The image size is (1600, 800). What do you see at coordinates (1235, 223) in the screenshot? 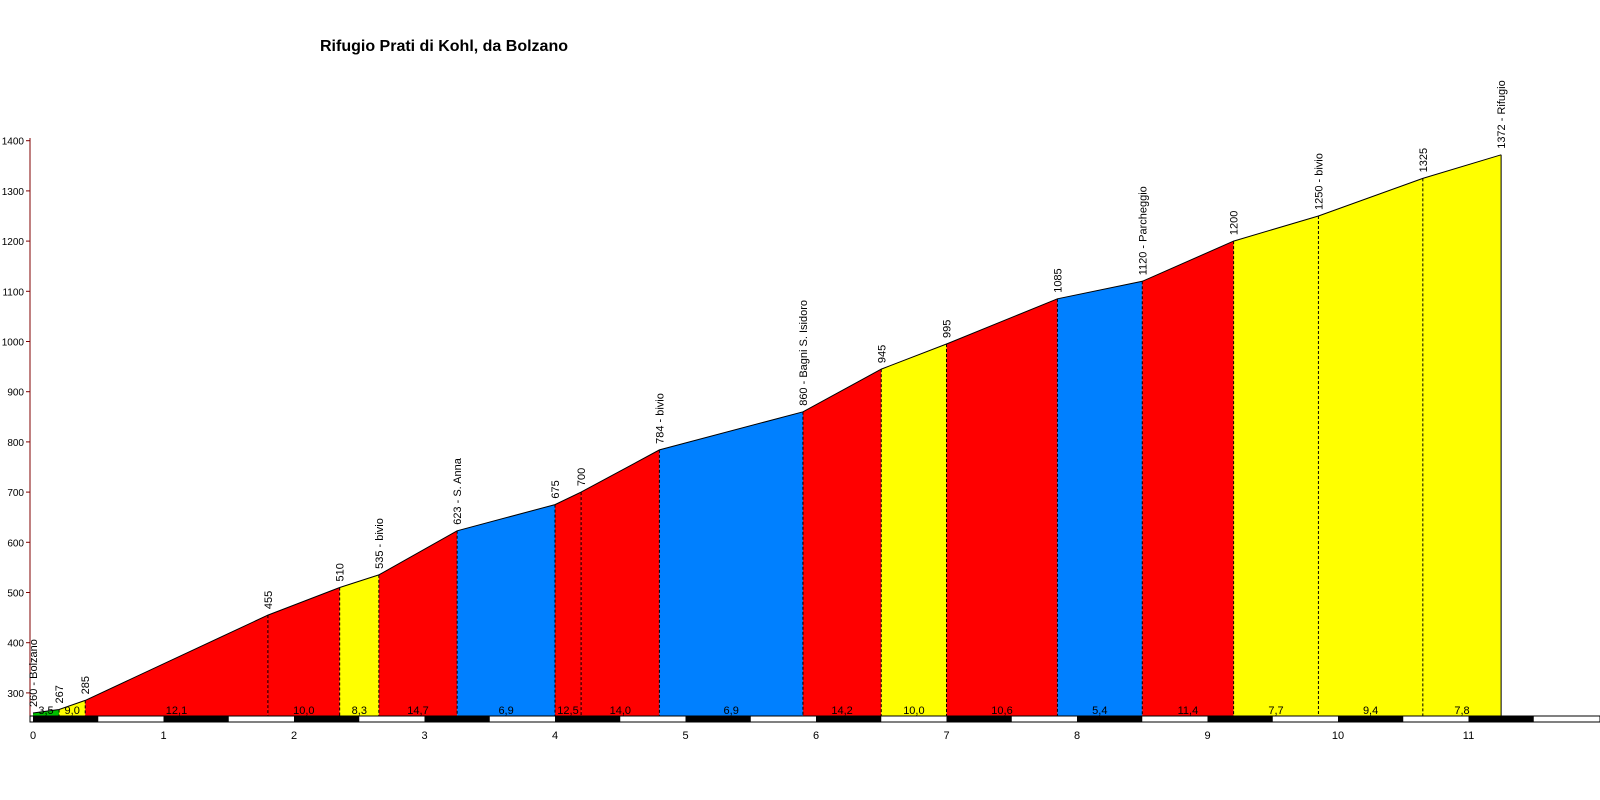
I see `point-label: 1200` at bounding box center [1235, 223].